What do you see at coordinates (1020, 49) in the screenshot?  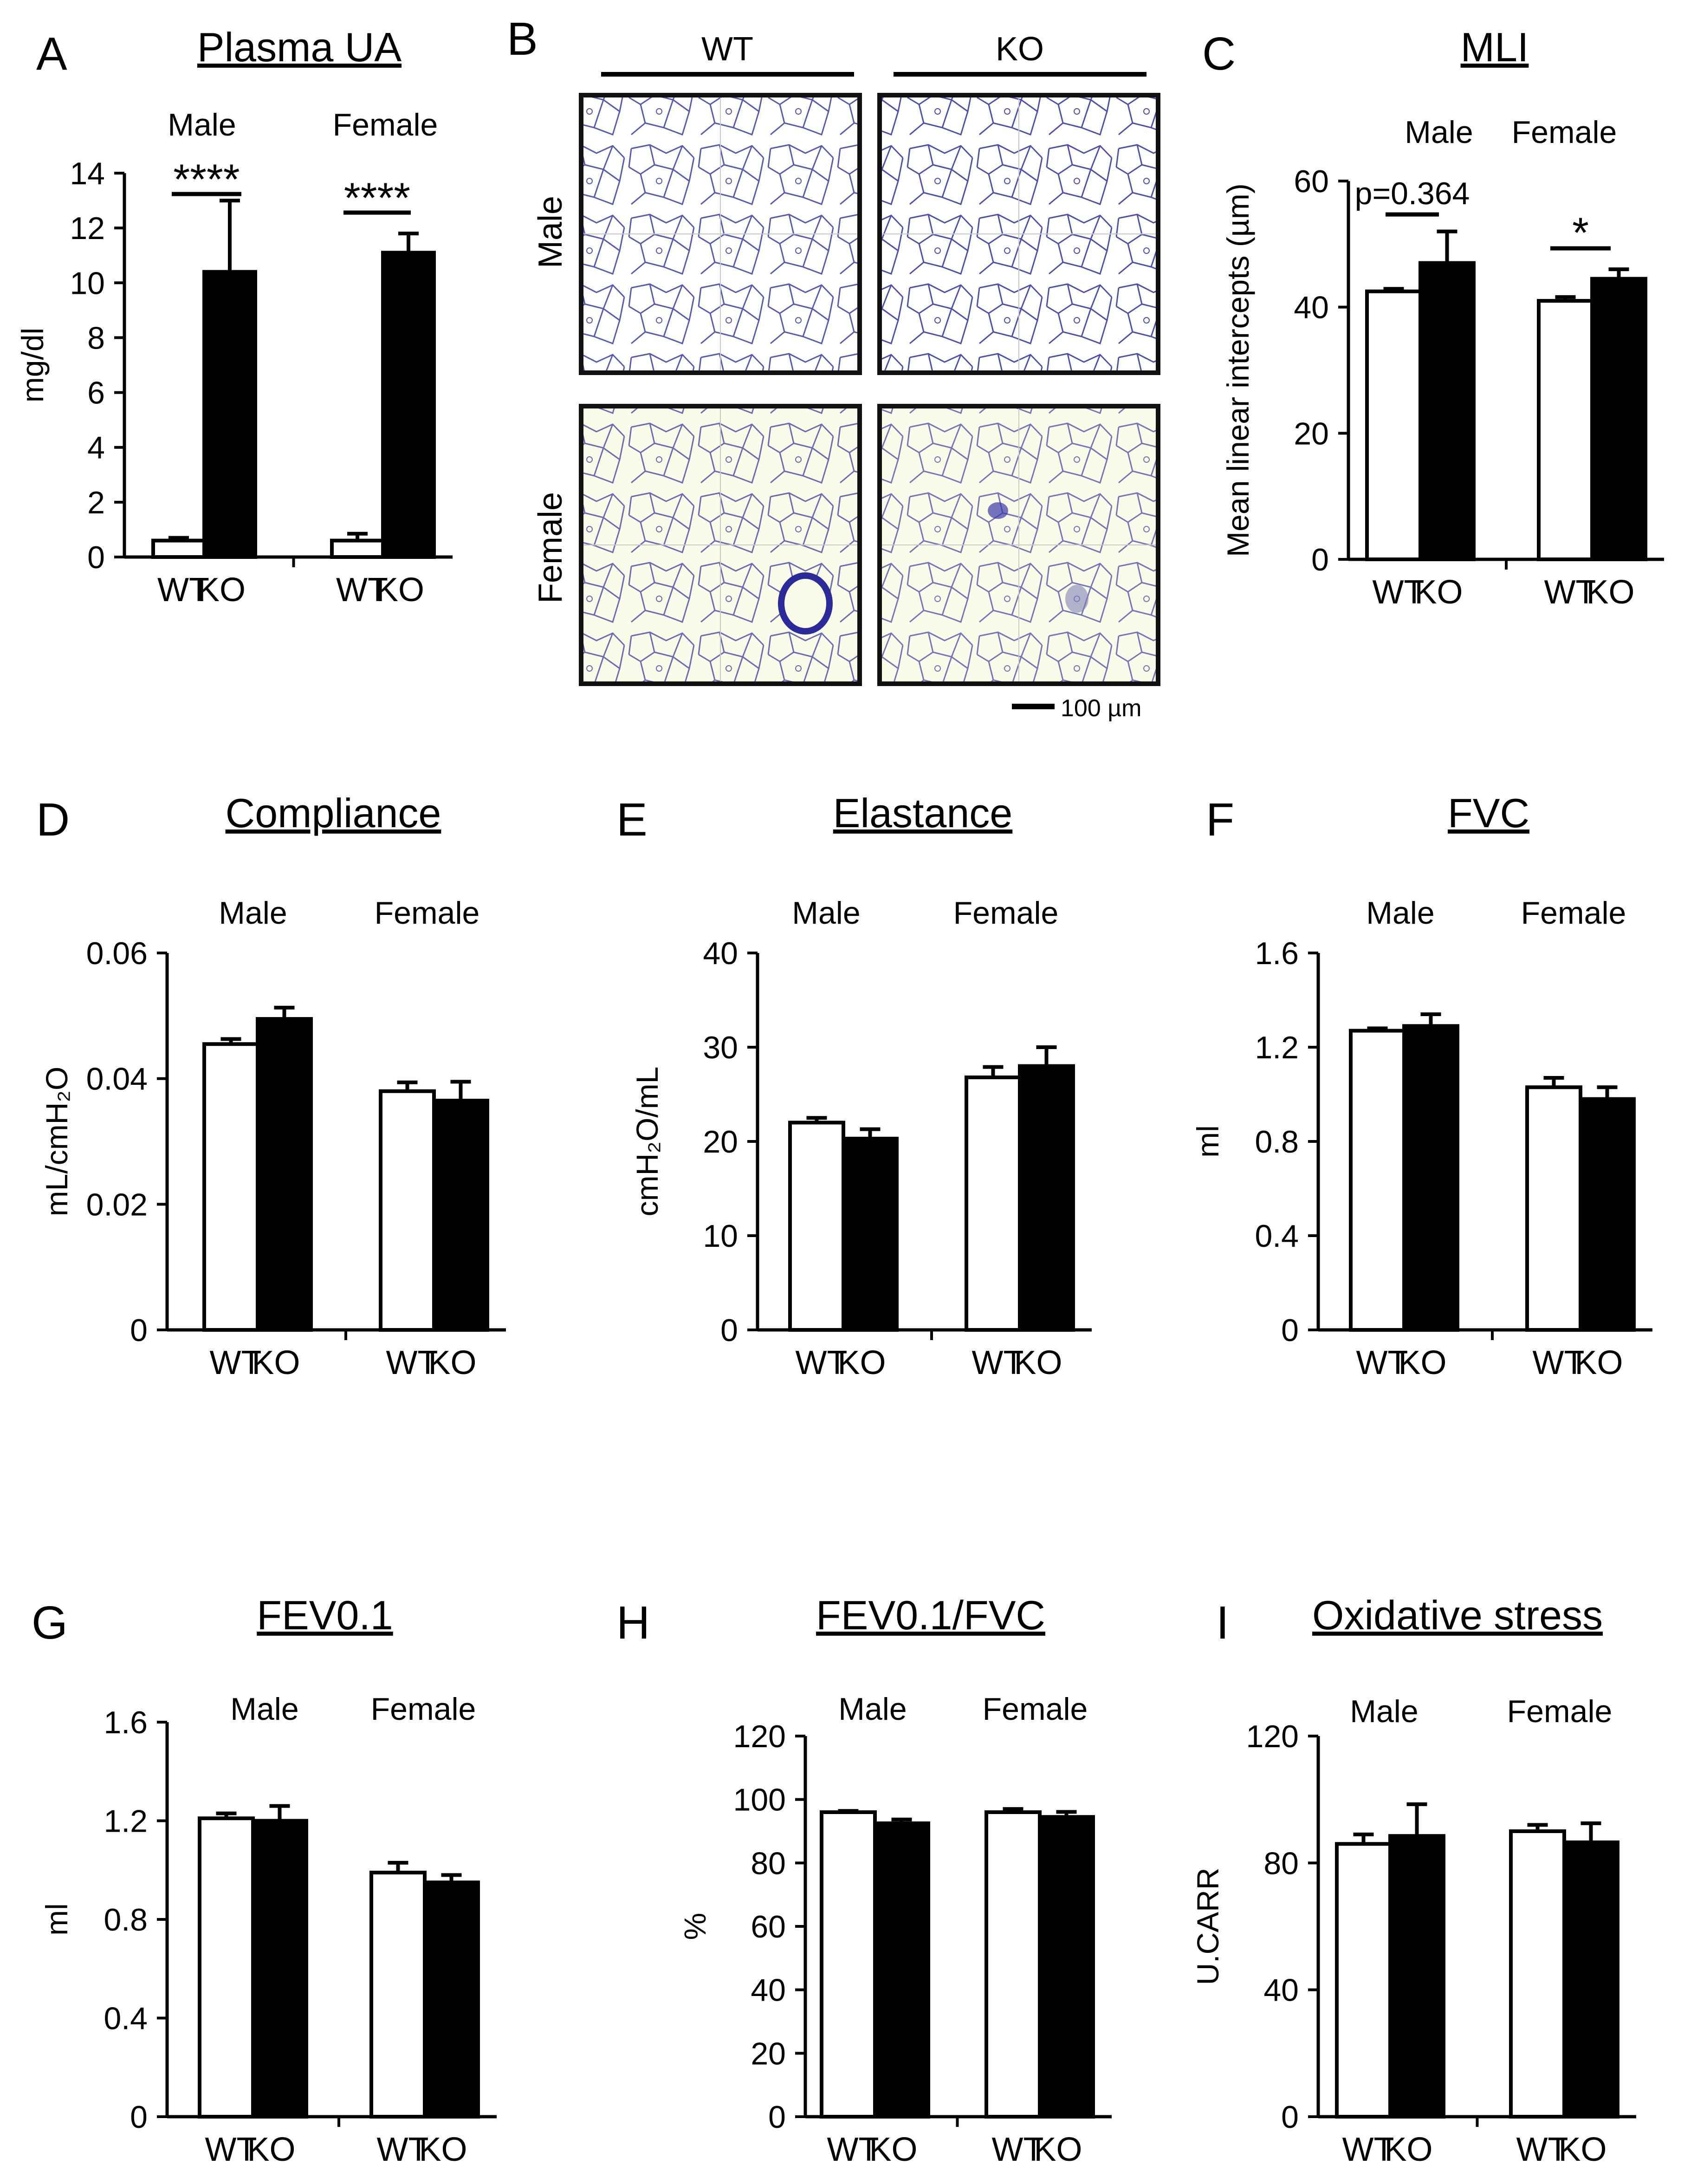 I see `column-label-ko: KO` at bounding box center [1020, 49].